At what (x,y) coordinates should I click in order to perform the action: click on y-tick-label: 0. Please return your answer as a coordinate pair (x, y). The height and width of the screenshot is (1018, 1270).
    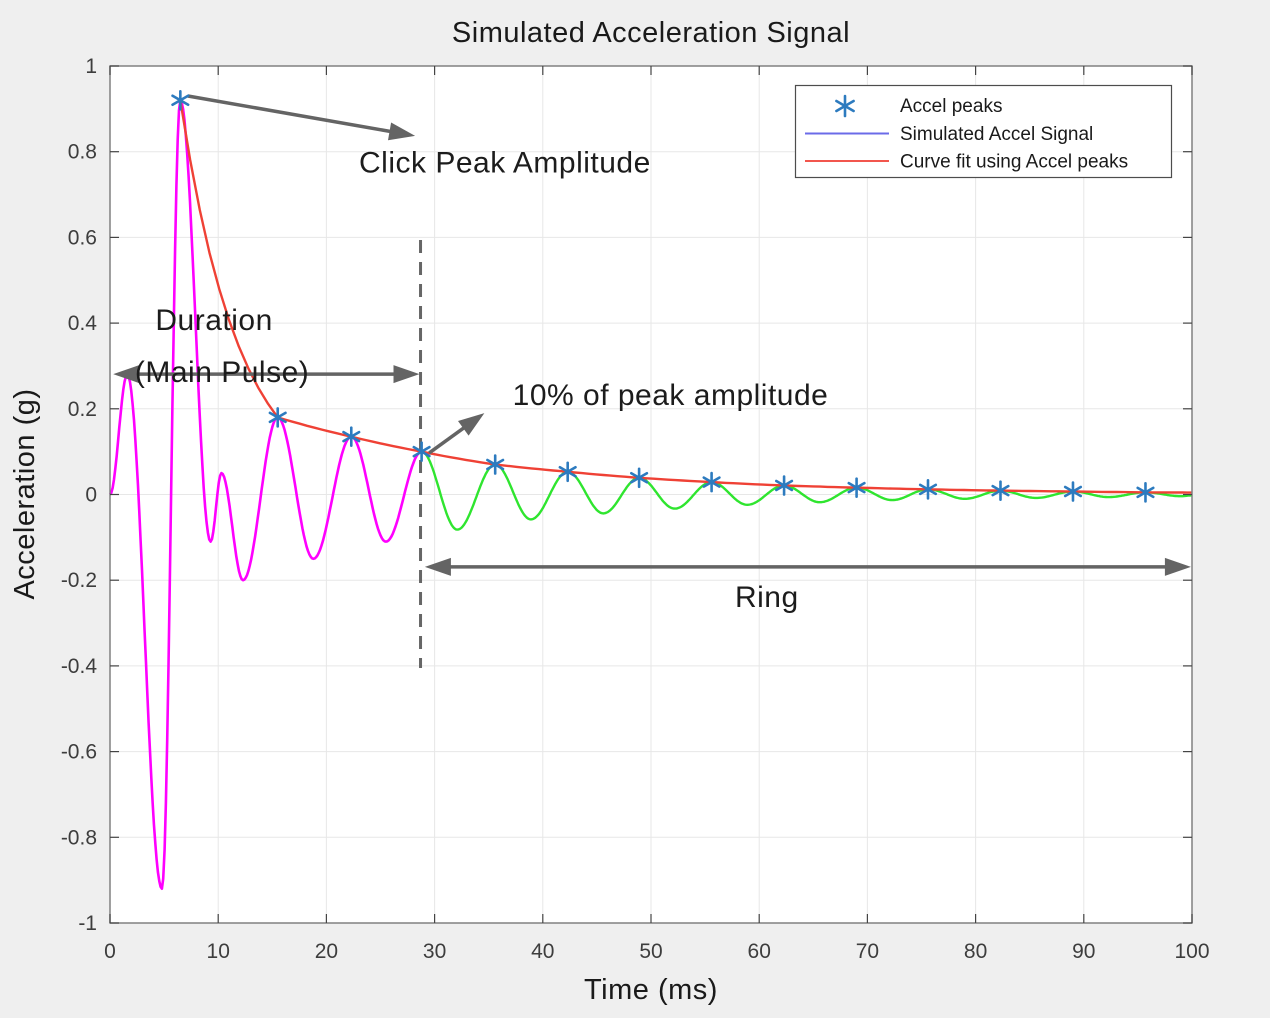
    Looking at the image, I should click on (91, 495).